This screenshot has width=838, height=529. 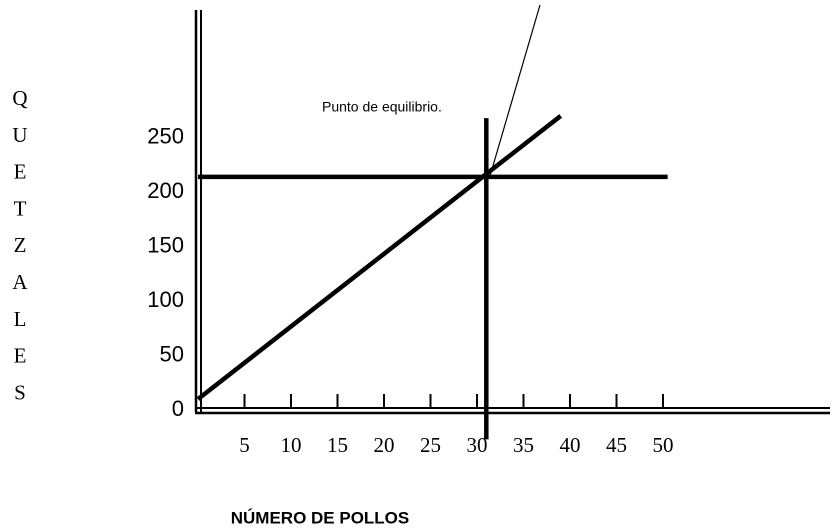 I want to click on x-tick-label: 10, so click(x=291, y=445).